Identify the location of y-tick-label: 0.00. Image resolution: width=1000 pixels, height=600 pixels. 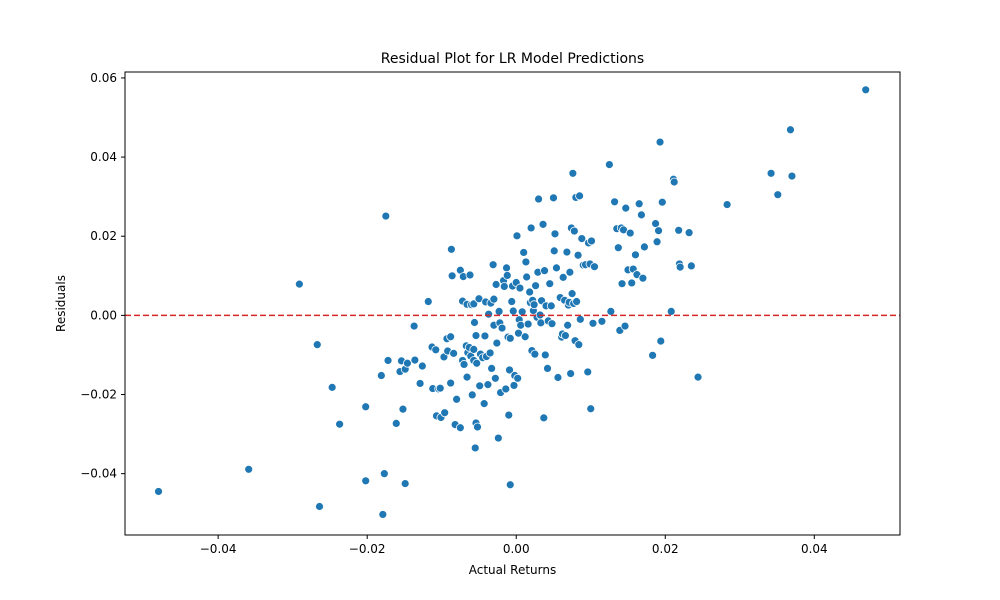
(103, 315).